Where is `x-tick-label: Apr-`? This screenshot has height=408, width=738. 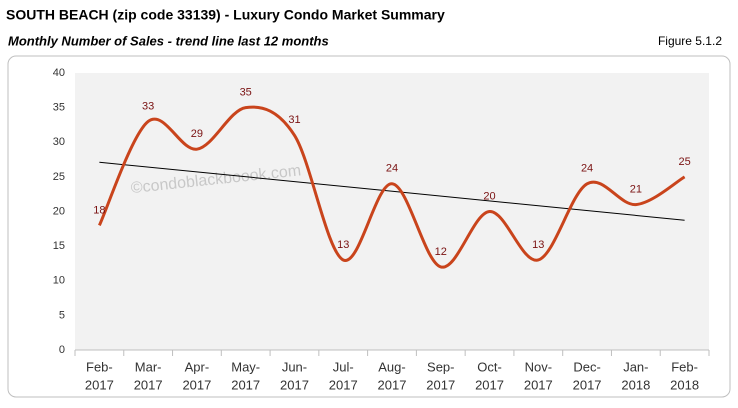 x-tick-label: Apr- is located at coordinates (197, 366).